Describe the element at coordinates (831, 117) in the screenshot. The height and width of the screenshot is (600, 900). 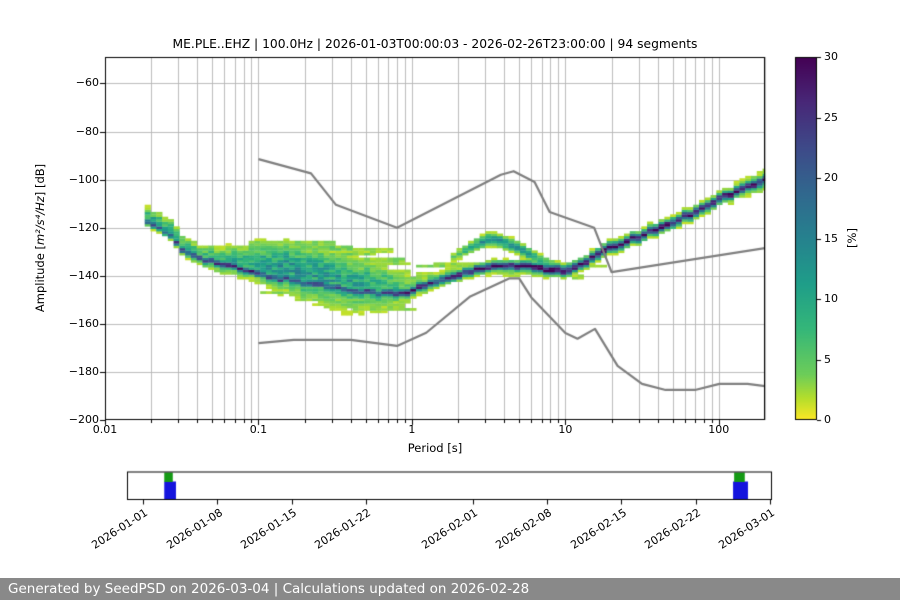
I see `colorbar-tick-label: 25` at that location.